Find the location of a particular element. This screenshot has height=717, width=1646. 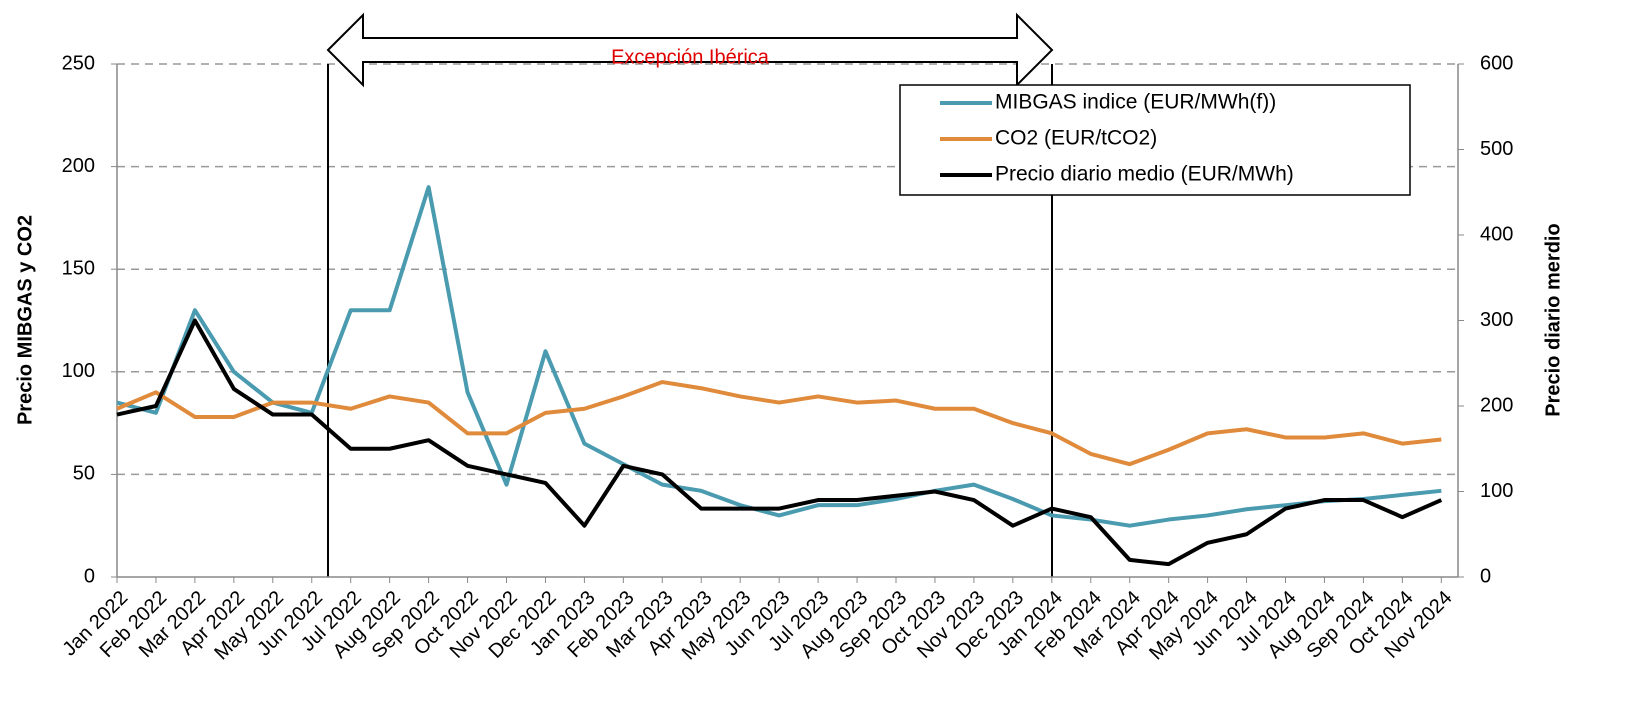

y-tick-label: 100 is located at coordinates (78, 371).